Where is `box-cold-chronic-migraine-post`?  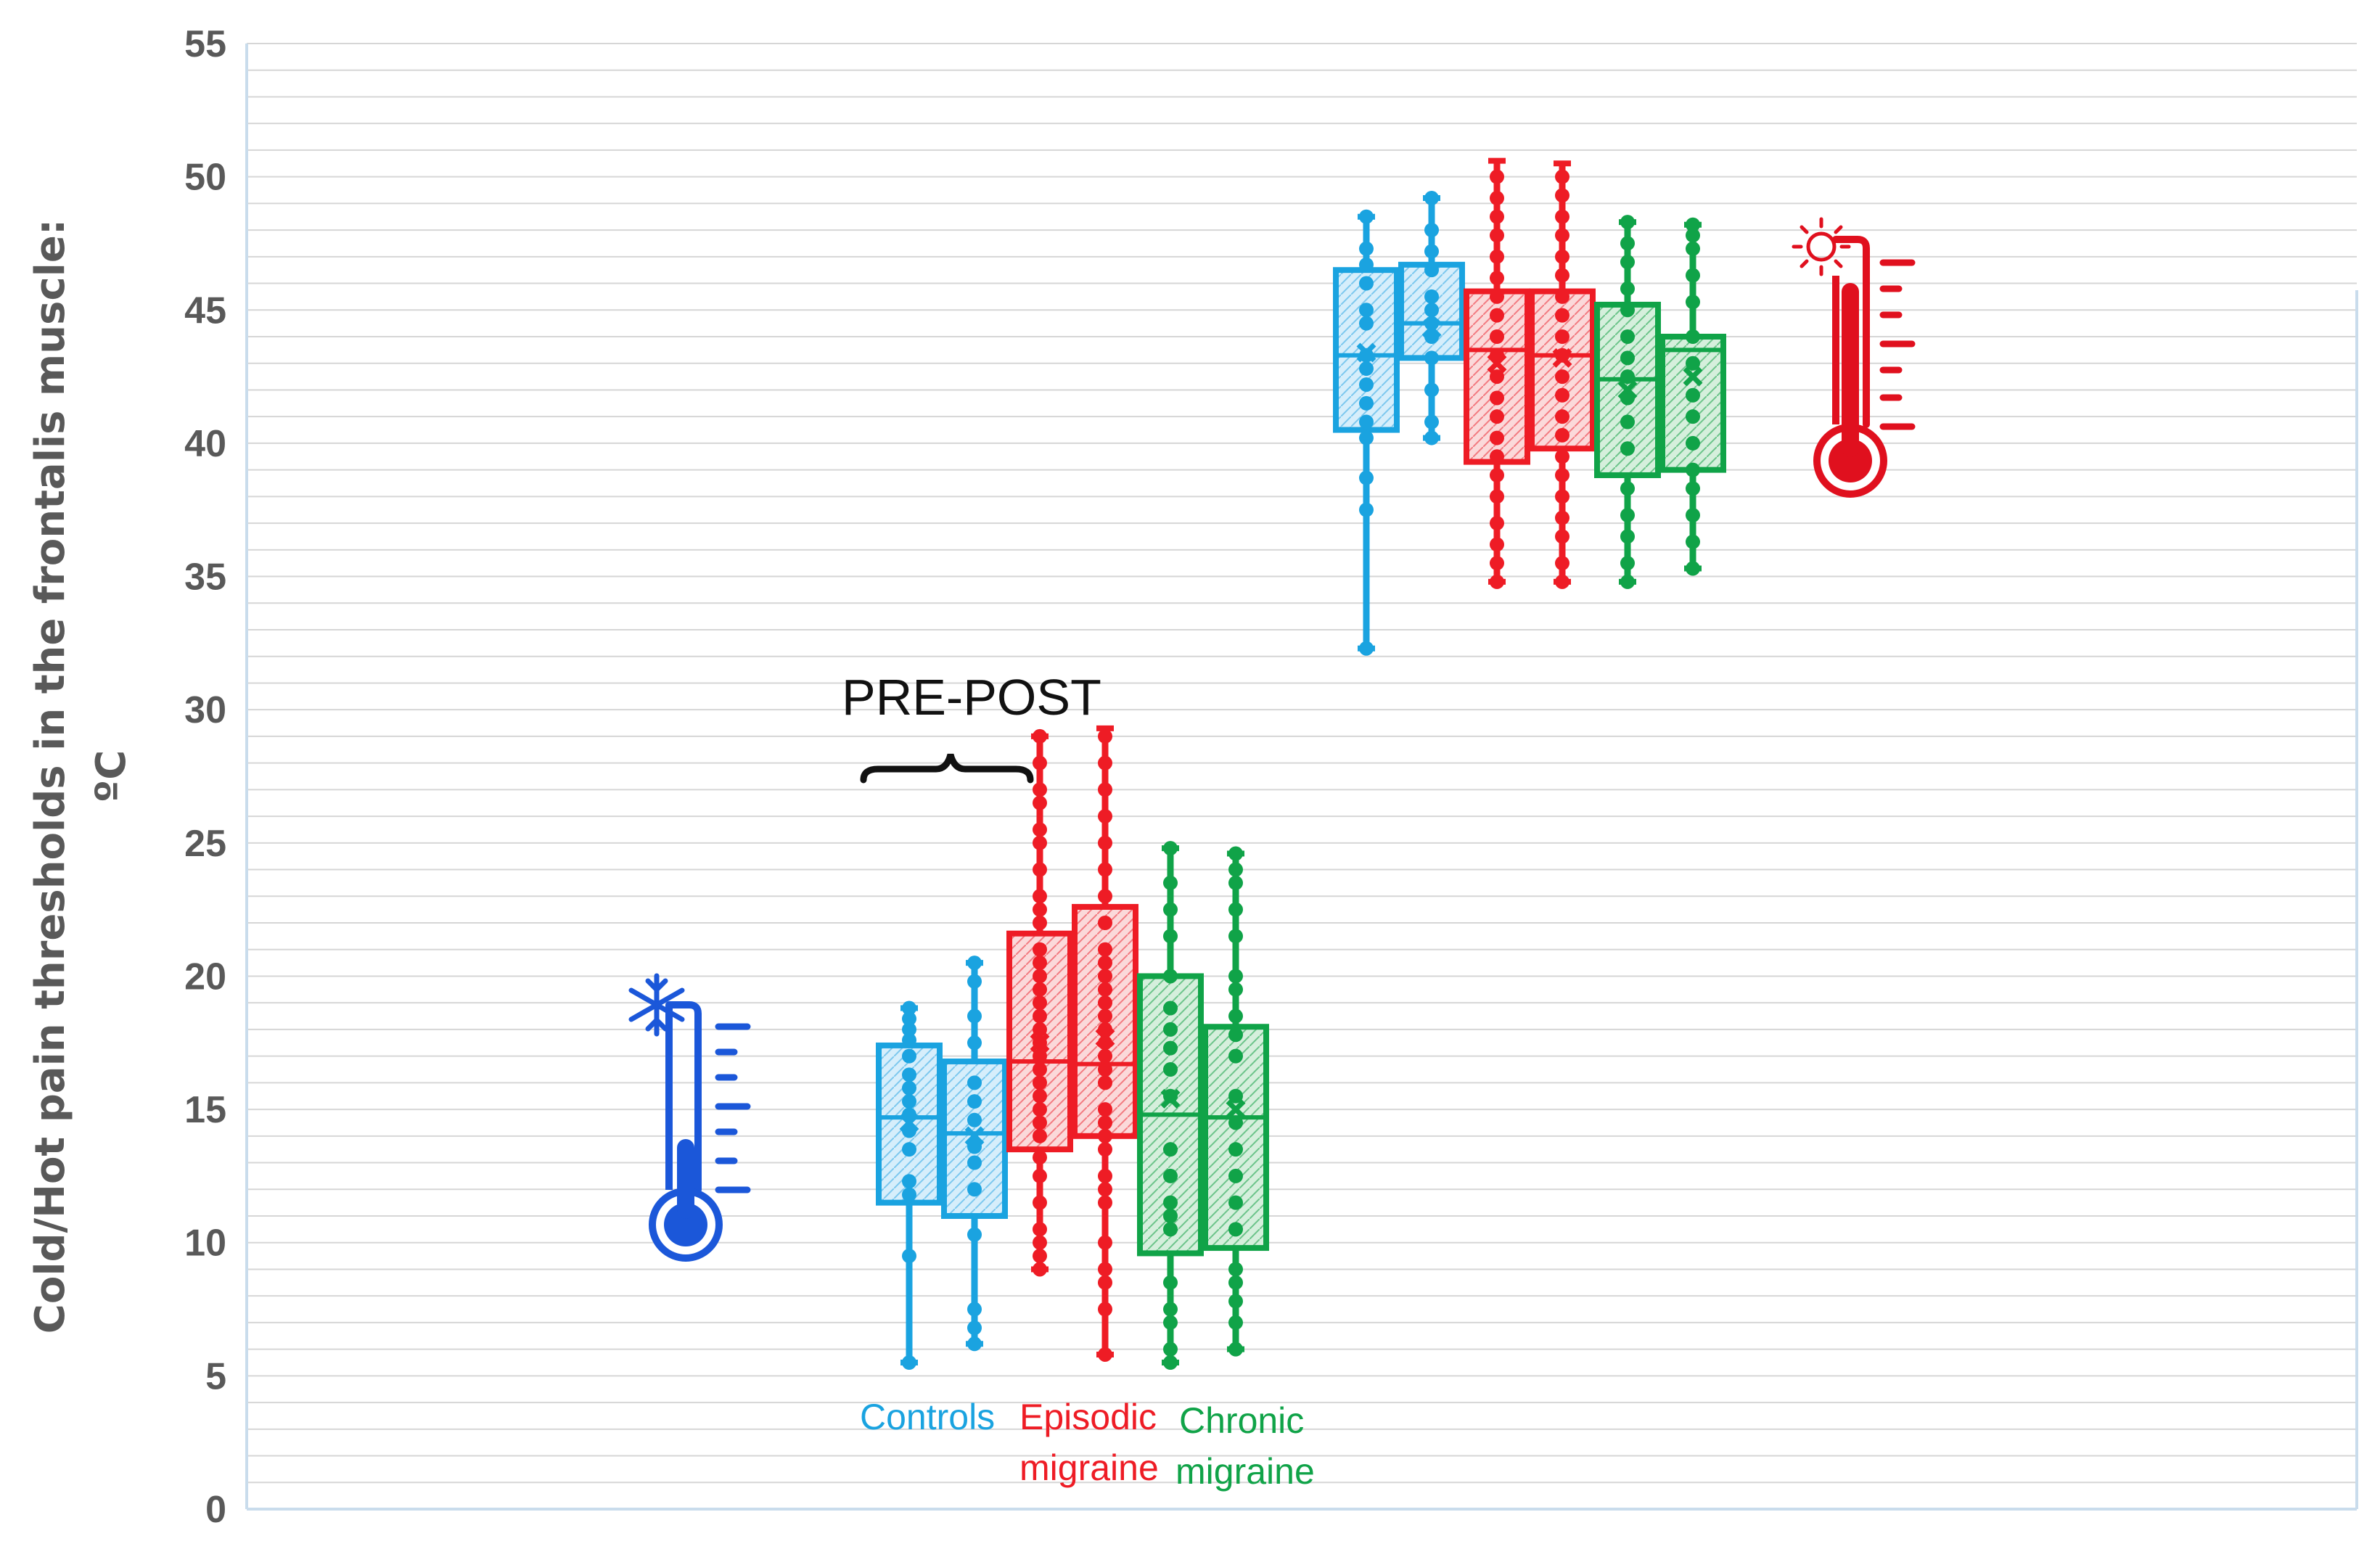 box-cold-chronic-migraine-post is located at coordinates (1235, 1101).